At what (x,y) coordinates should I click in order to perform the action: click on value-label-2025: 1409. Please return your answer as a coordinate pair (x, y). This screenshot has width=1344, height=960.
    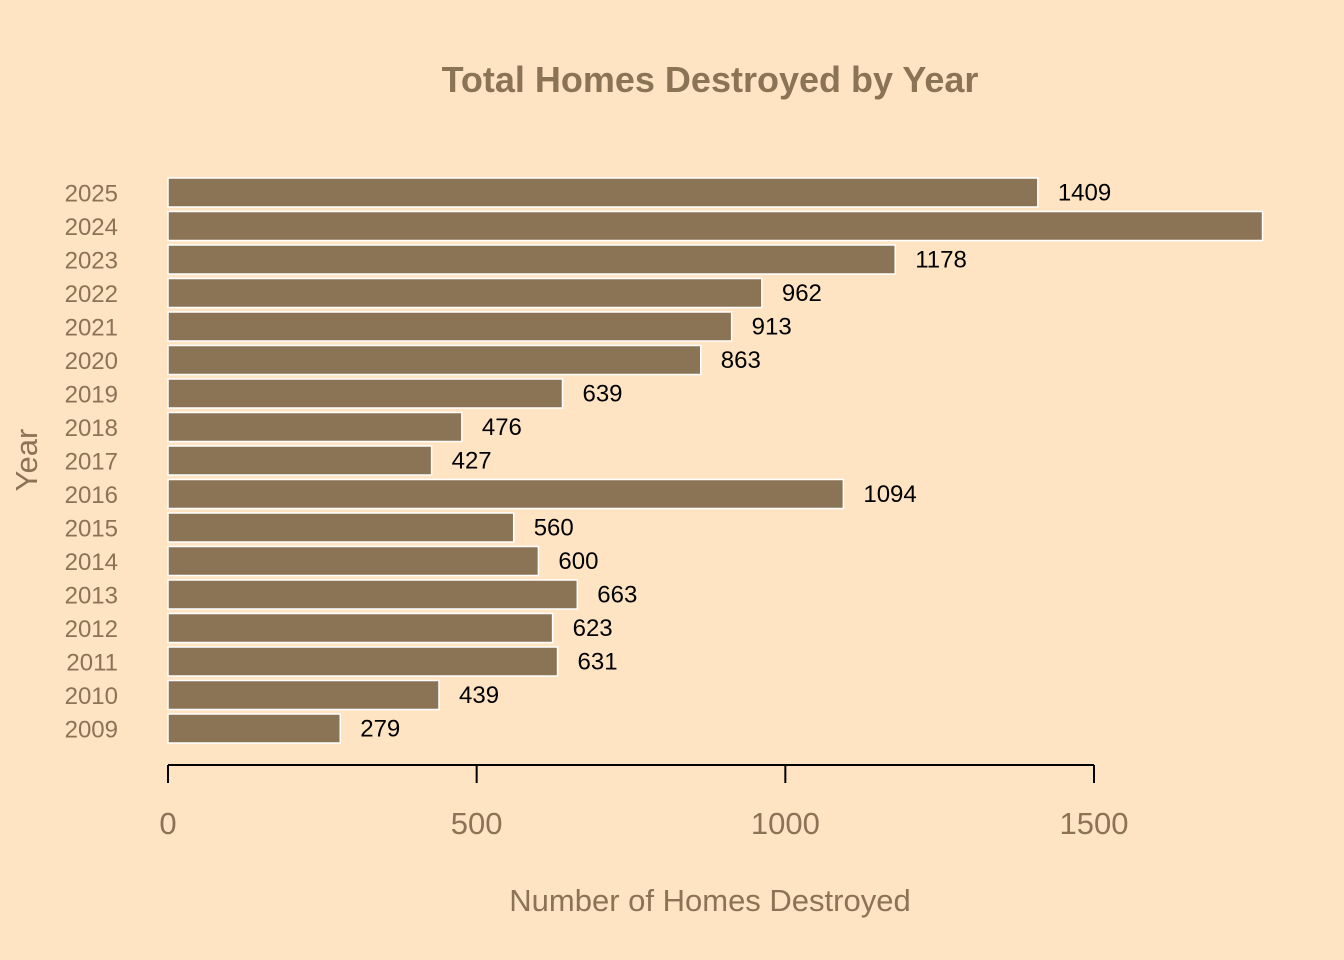
    Looking at the image, I should click on (1084, 193).